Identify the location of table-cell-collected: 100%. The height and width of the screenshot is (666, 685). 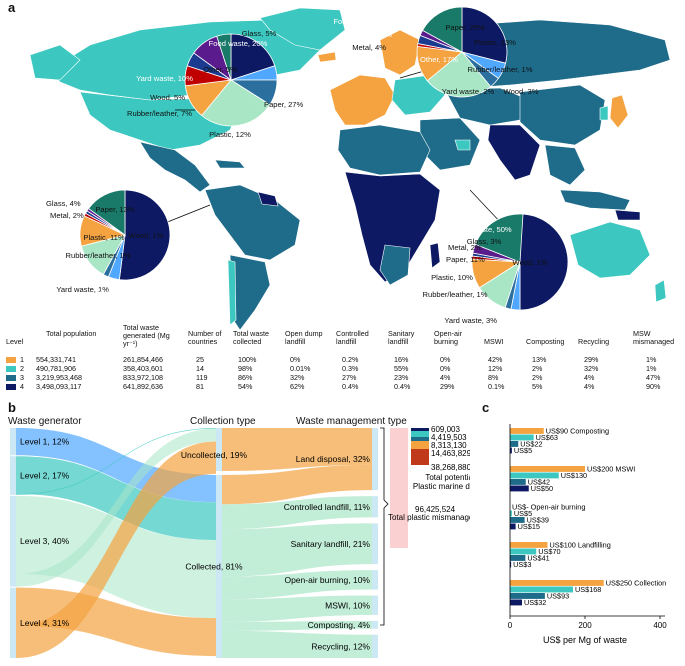
(247, 359).